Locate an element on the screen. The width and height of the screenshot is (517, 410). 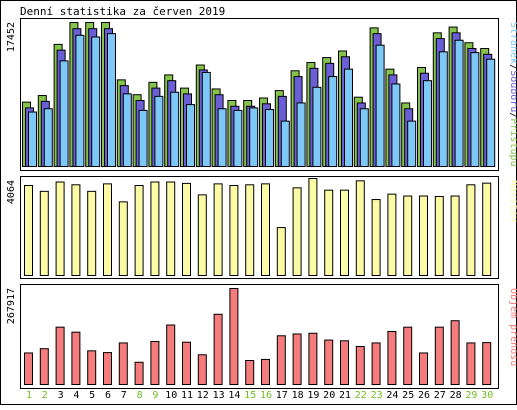
legend-kbytes: Objem přenosu is located at coordinates (512, 327).